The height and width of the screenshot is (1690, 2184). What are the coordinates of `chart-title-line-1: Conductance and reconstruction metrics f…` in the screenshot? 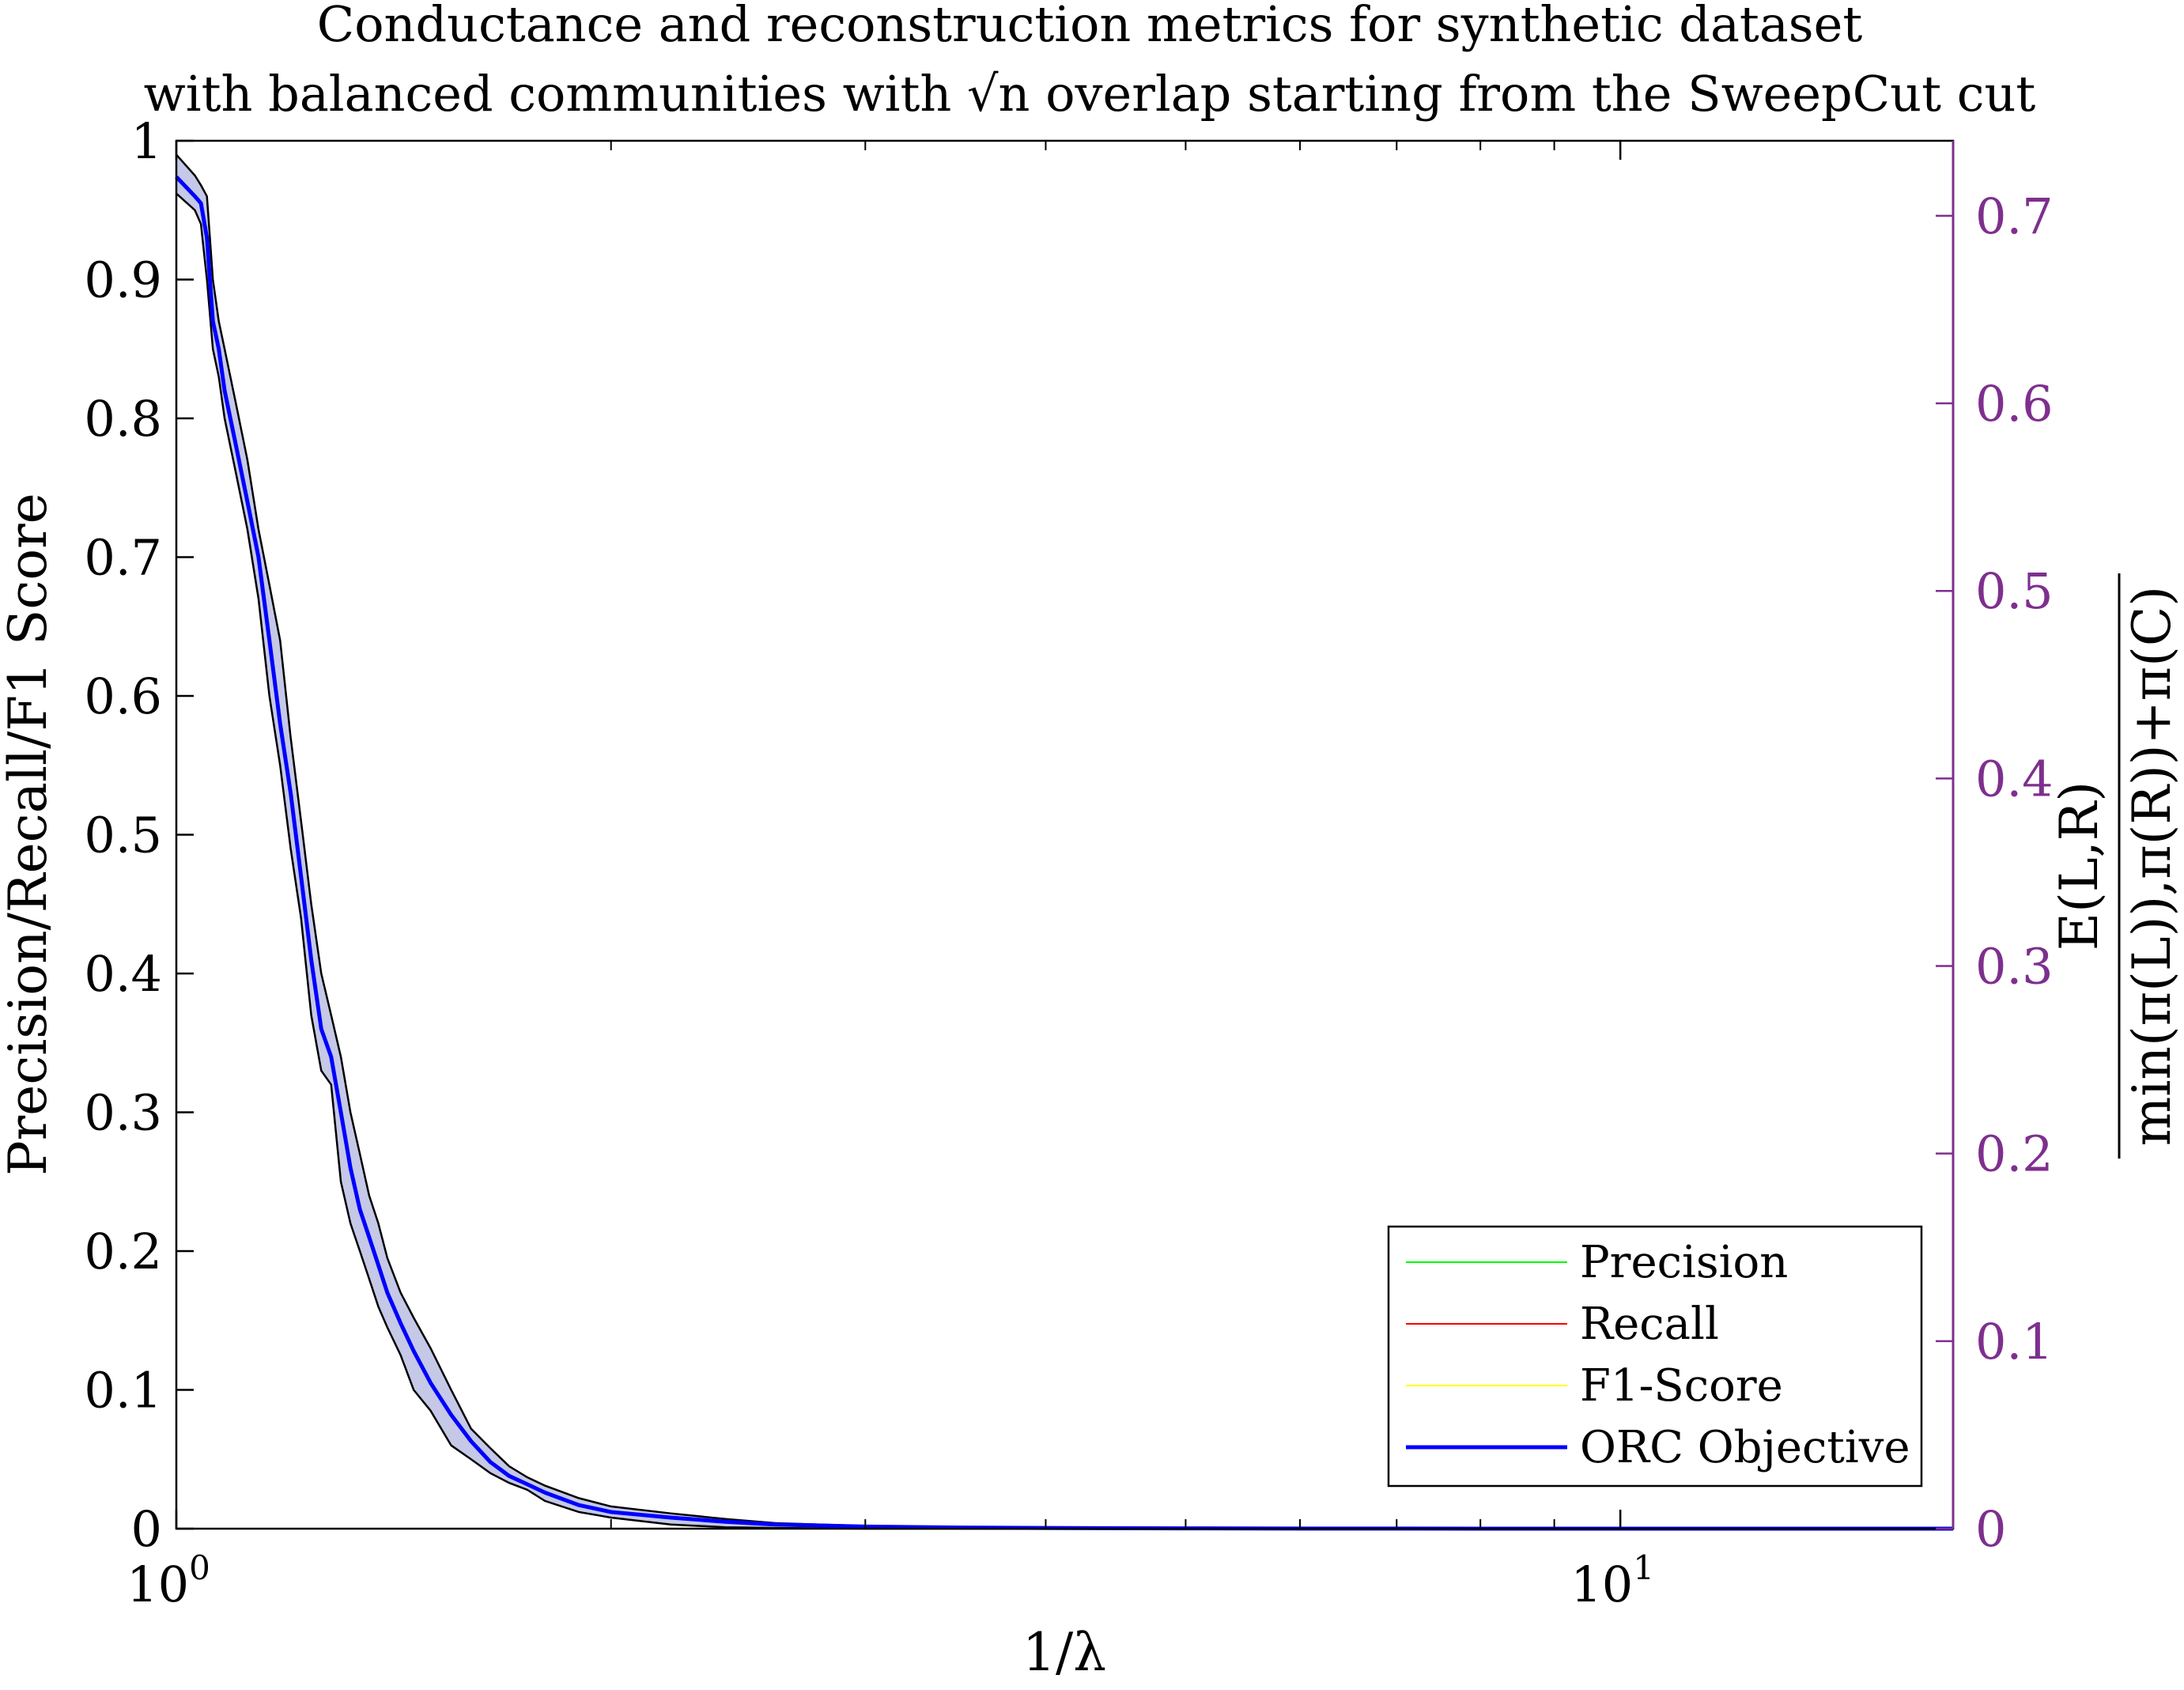 It's located at (1090, 27).